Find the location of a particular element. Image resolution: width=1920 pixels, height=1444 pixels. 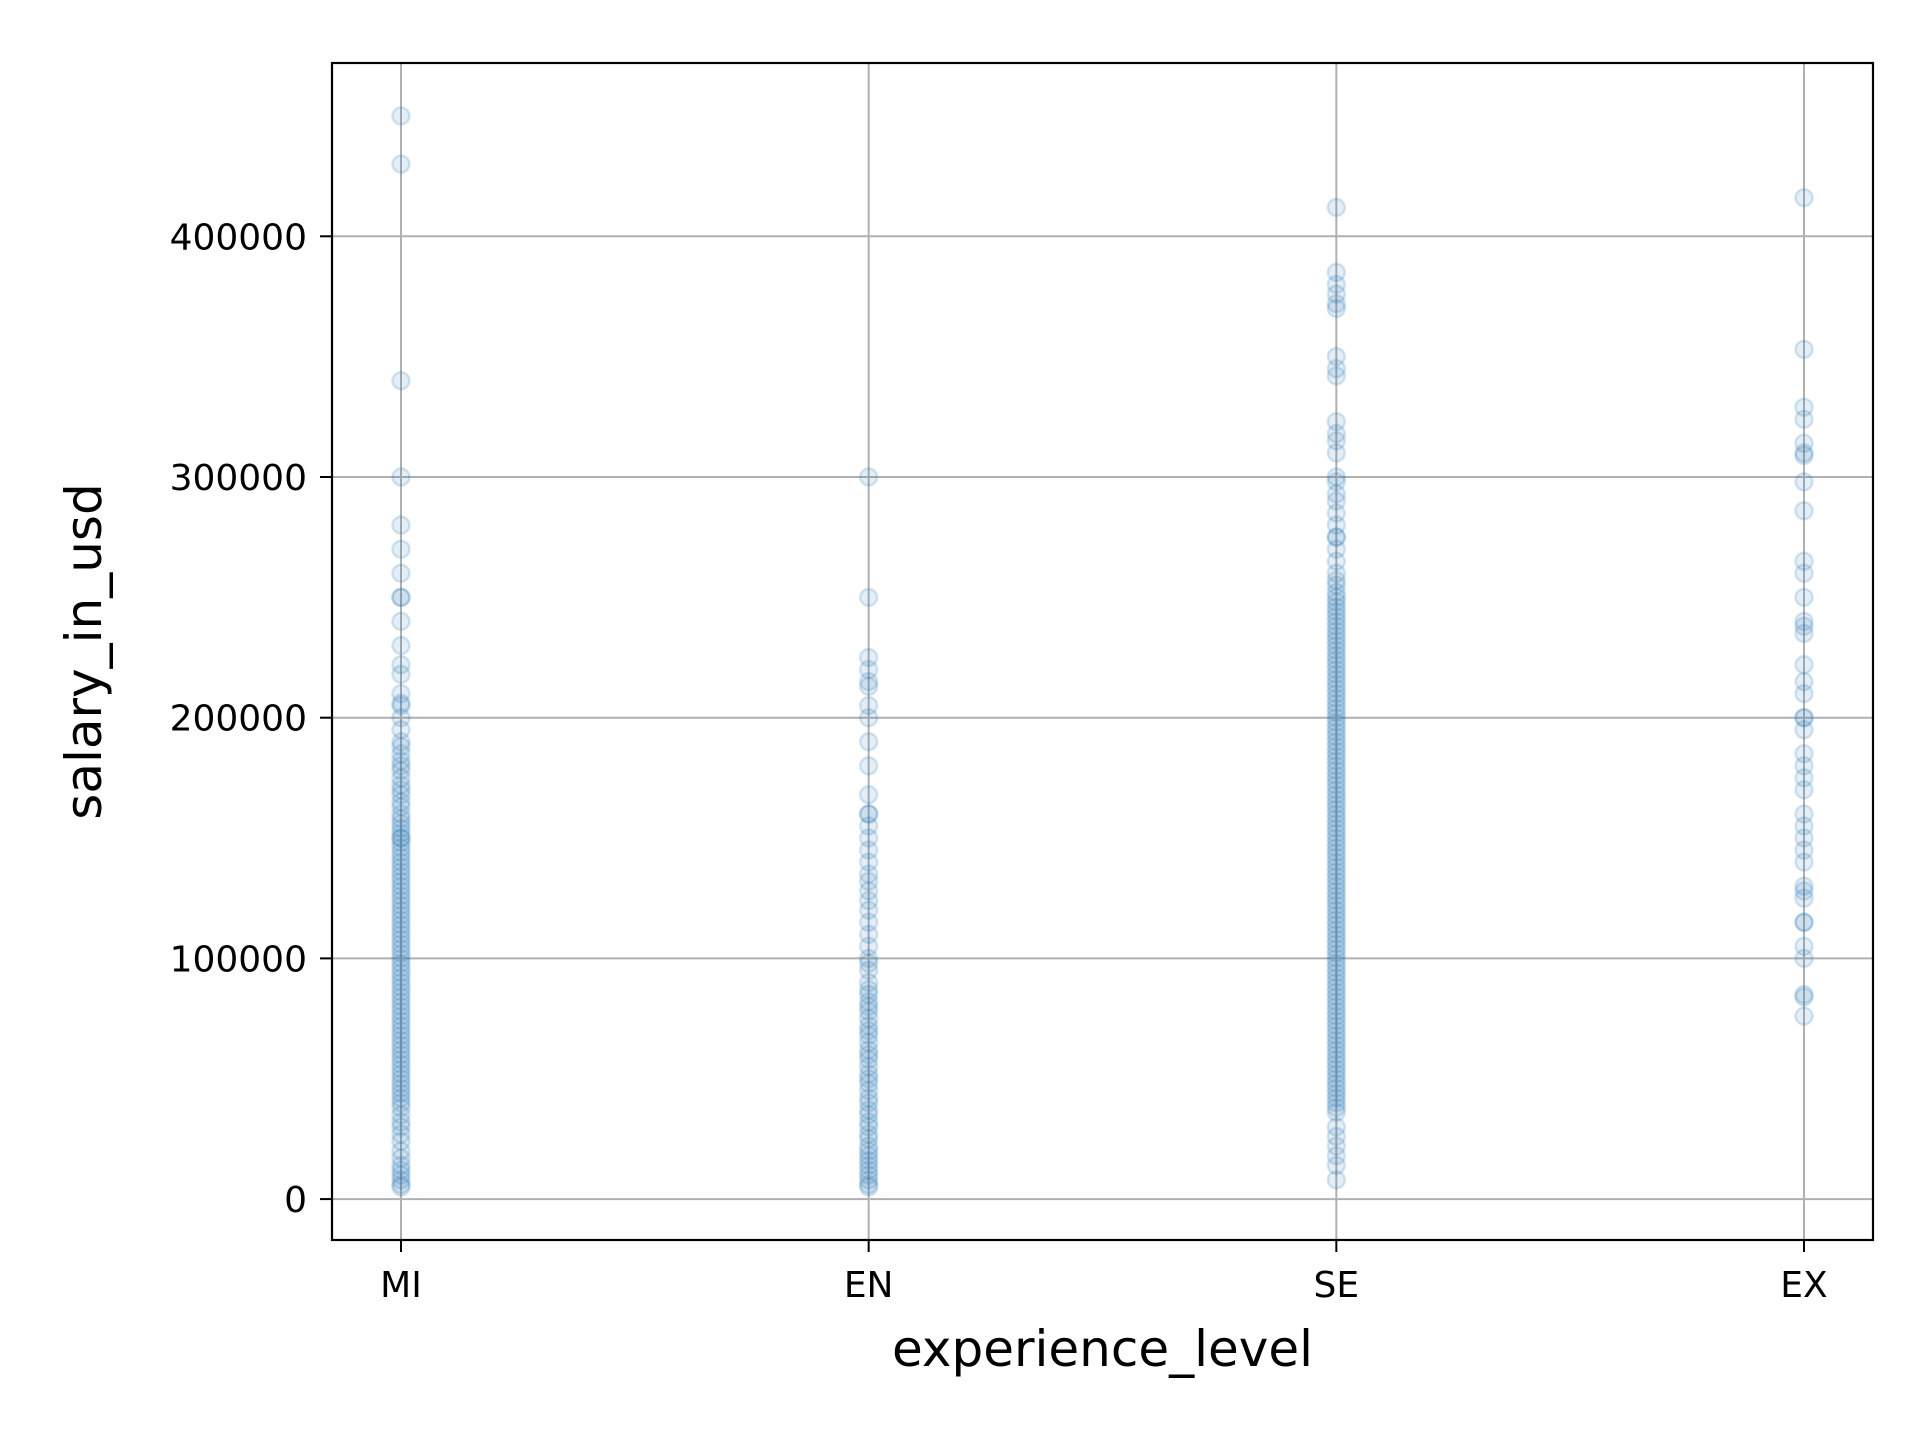

x-tick-label: SE is located at coordinates (1337, 1285).